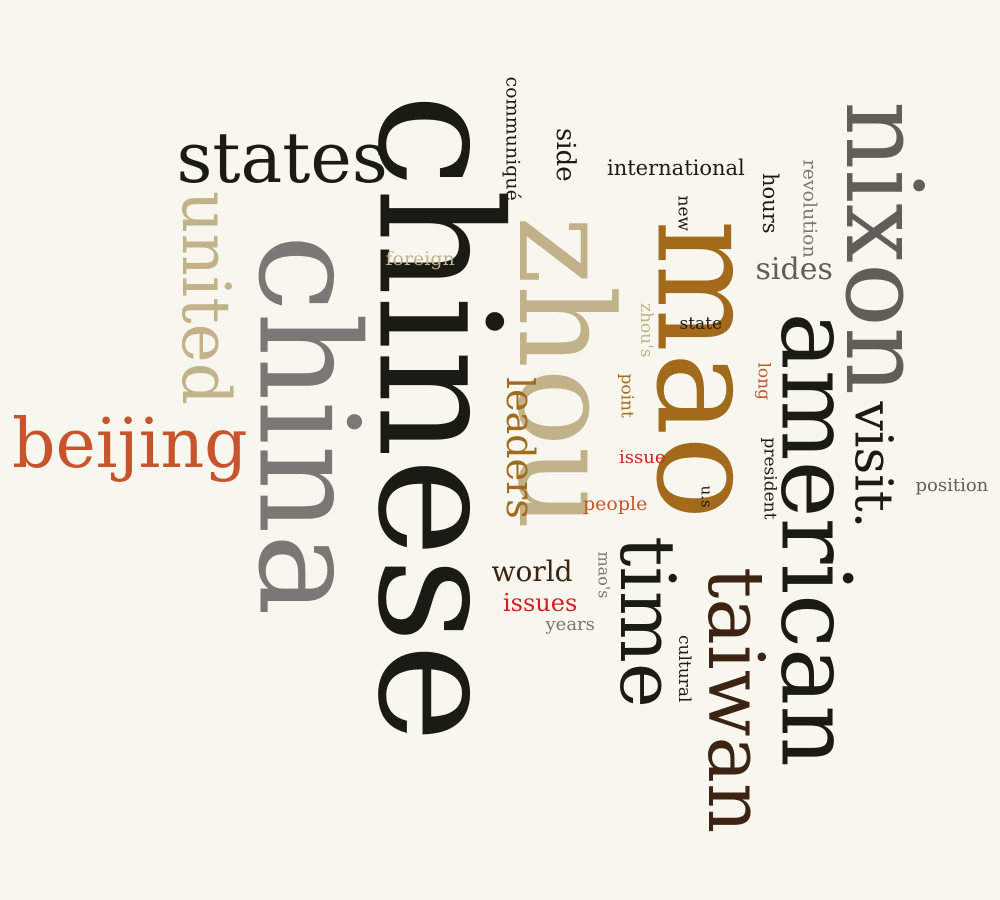 This screenshot has height=900, width=1000. I want to click on word-side: side, so click(565, 155).